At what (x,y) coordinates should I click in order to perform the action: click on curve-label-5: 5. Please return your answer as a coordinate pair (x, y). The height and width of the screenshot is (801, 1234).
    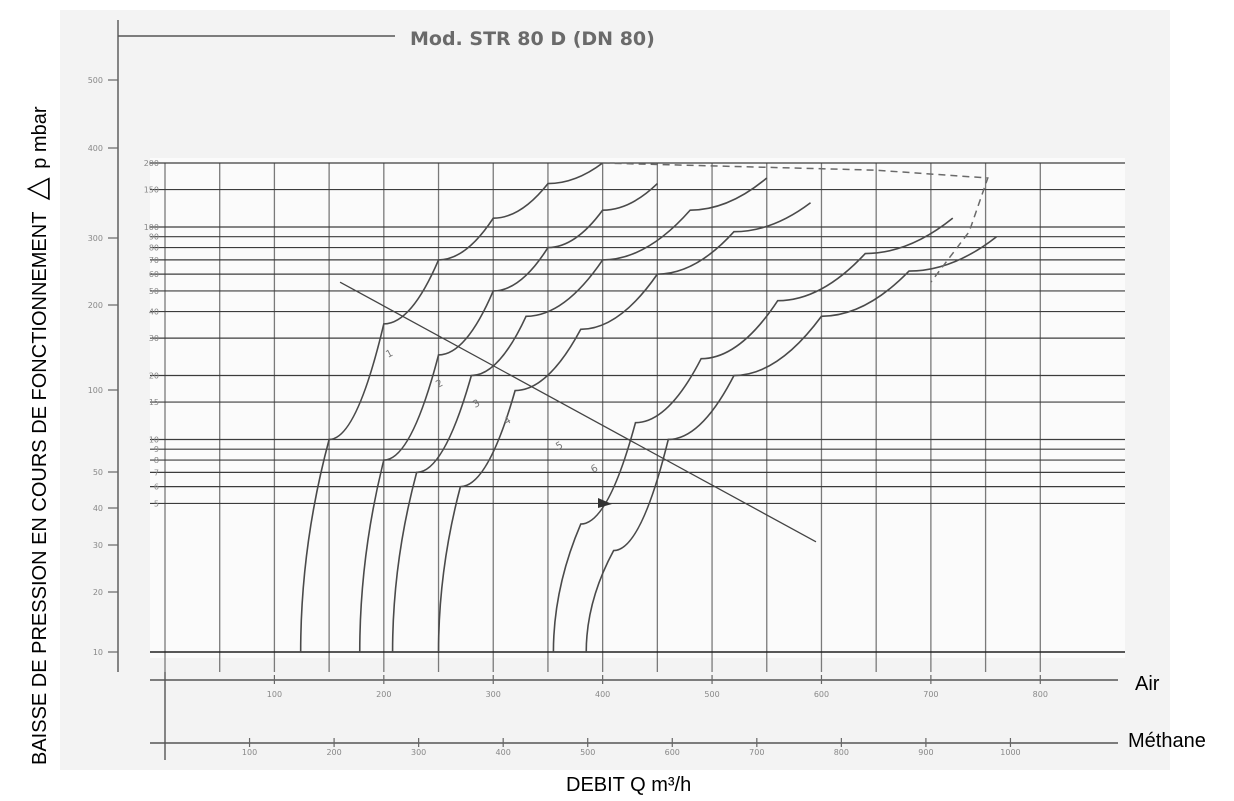
    Looking at the image, I should click on (559, 446).